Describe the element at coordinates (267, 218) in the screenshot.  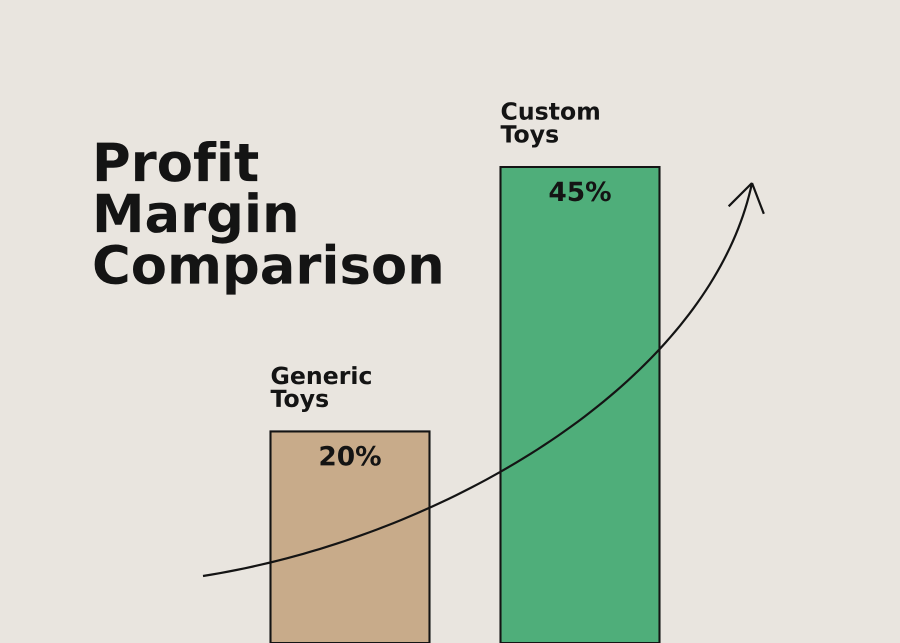
I see `chart-title: Profit Margin Comparison` at that location.